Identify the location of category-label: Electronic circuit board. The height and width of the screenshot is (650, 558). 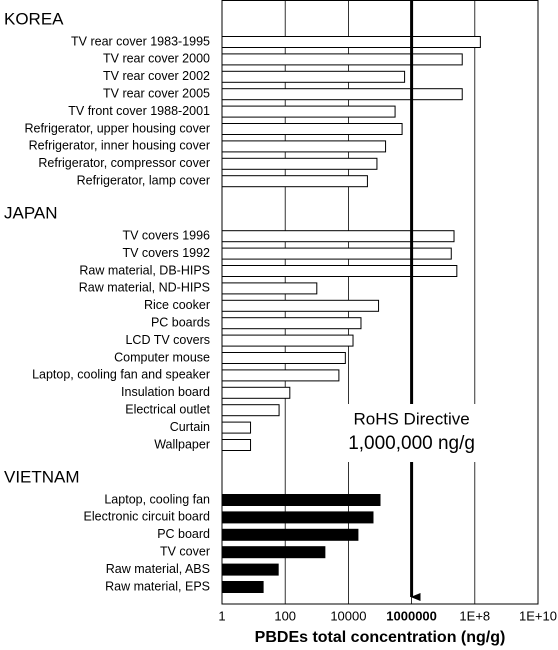
(147, 517).